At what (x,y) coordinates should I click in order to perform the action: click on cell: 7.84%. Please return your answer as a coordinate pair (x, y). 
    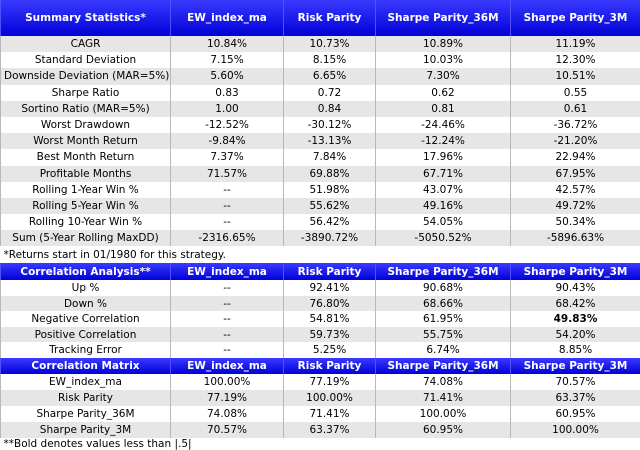
    Looking at the image, I should click on (330, 157).